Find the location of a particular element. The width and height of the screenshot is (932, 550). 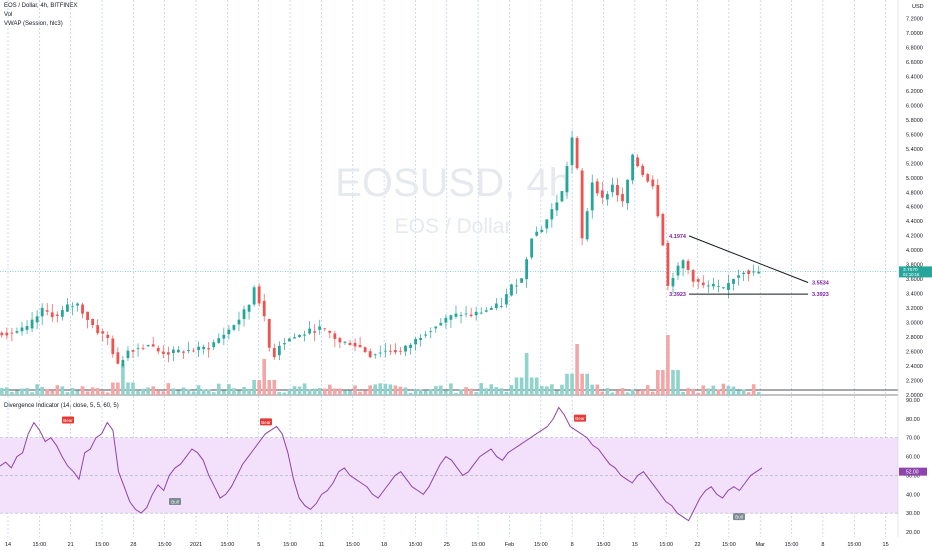

label-triangle-top: 4.1974 is located at coordinates (678, 237).